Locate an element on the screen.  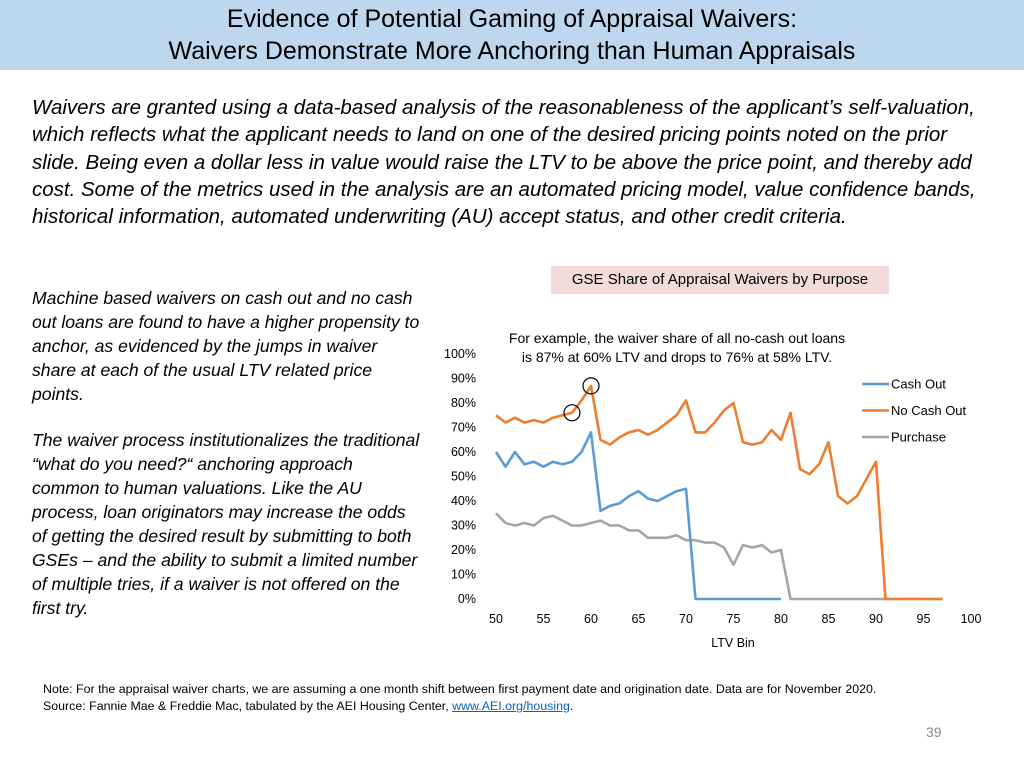
chart-legend: Cash Out No Cash Out Purchase is located at coordinates (914, 411).